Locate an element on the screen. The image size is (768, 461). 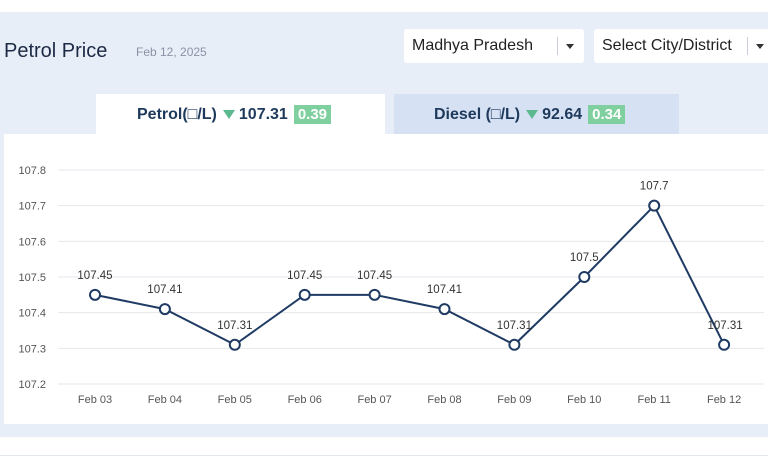
x-tick-label: Feb 06 is located at coordinates (305, 400).